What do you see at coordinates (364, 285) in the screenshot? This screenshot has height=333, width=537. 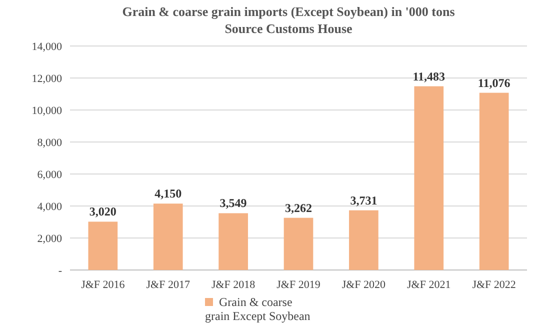 I see `x-tick-label: J&F 2020` at bounding box center [364, 285].